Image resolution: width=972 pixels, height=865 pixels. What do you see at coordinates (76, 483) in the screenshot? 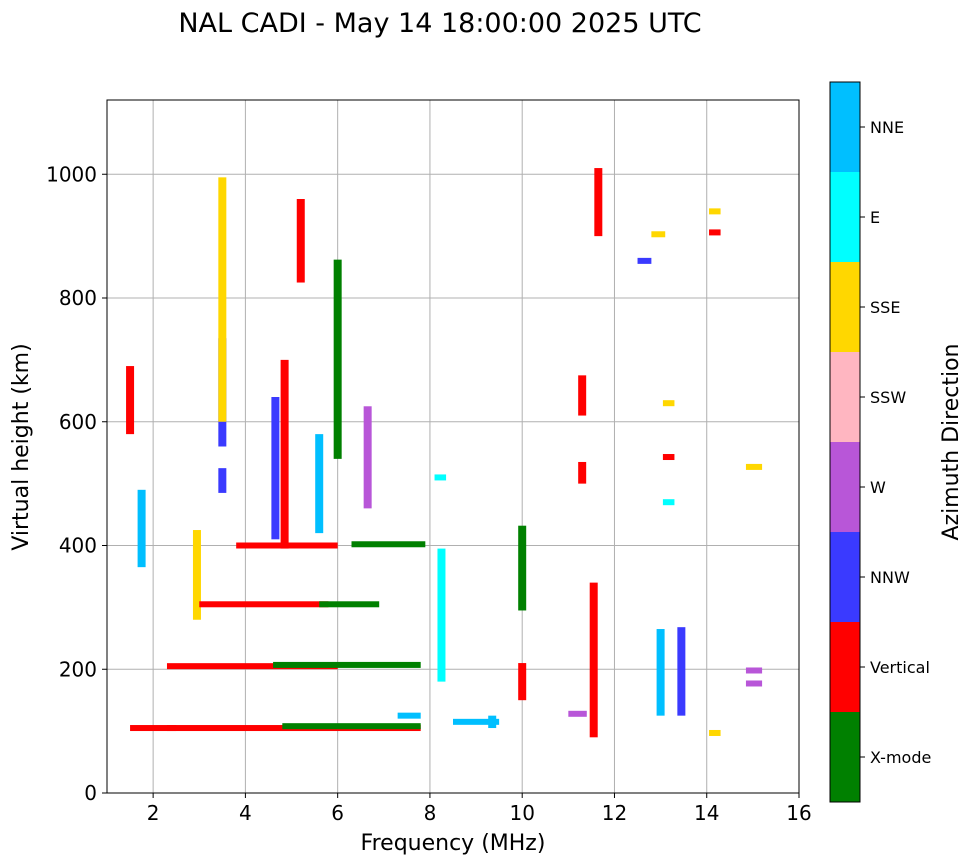
I see `y-axis-ticks: 0 200 400 600 800 1000` at bounding box center [76, 483].